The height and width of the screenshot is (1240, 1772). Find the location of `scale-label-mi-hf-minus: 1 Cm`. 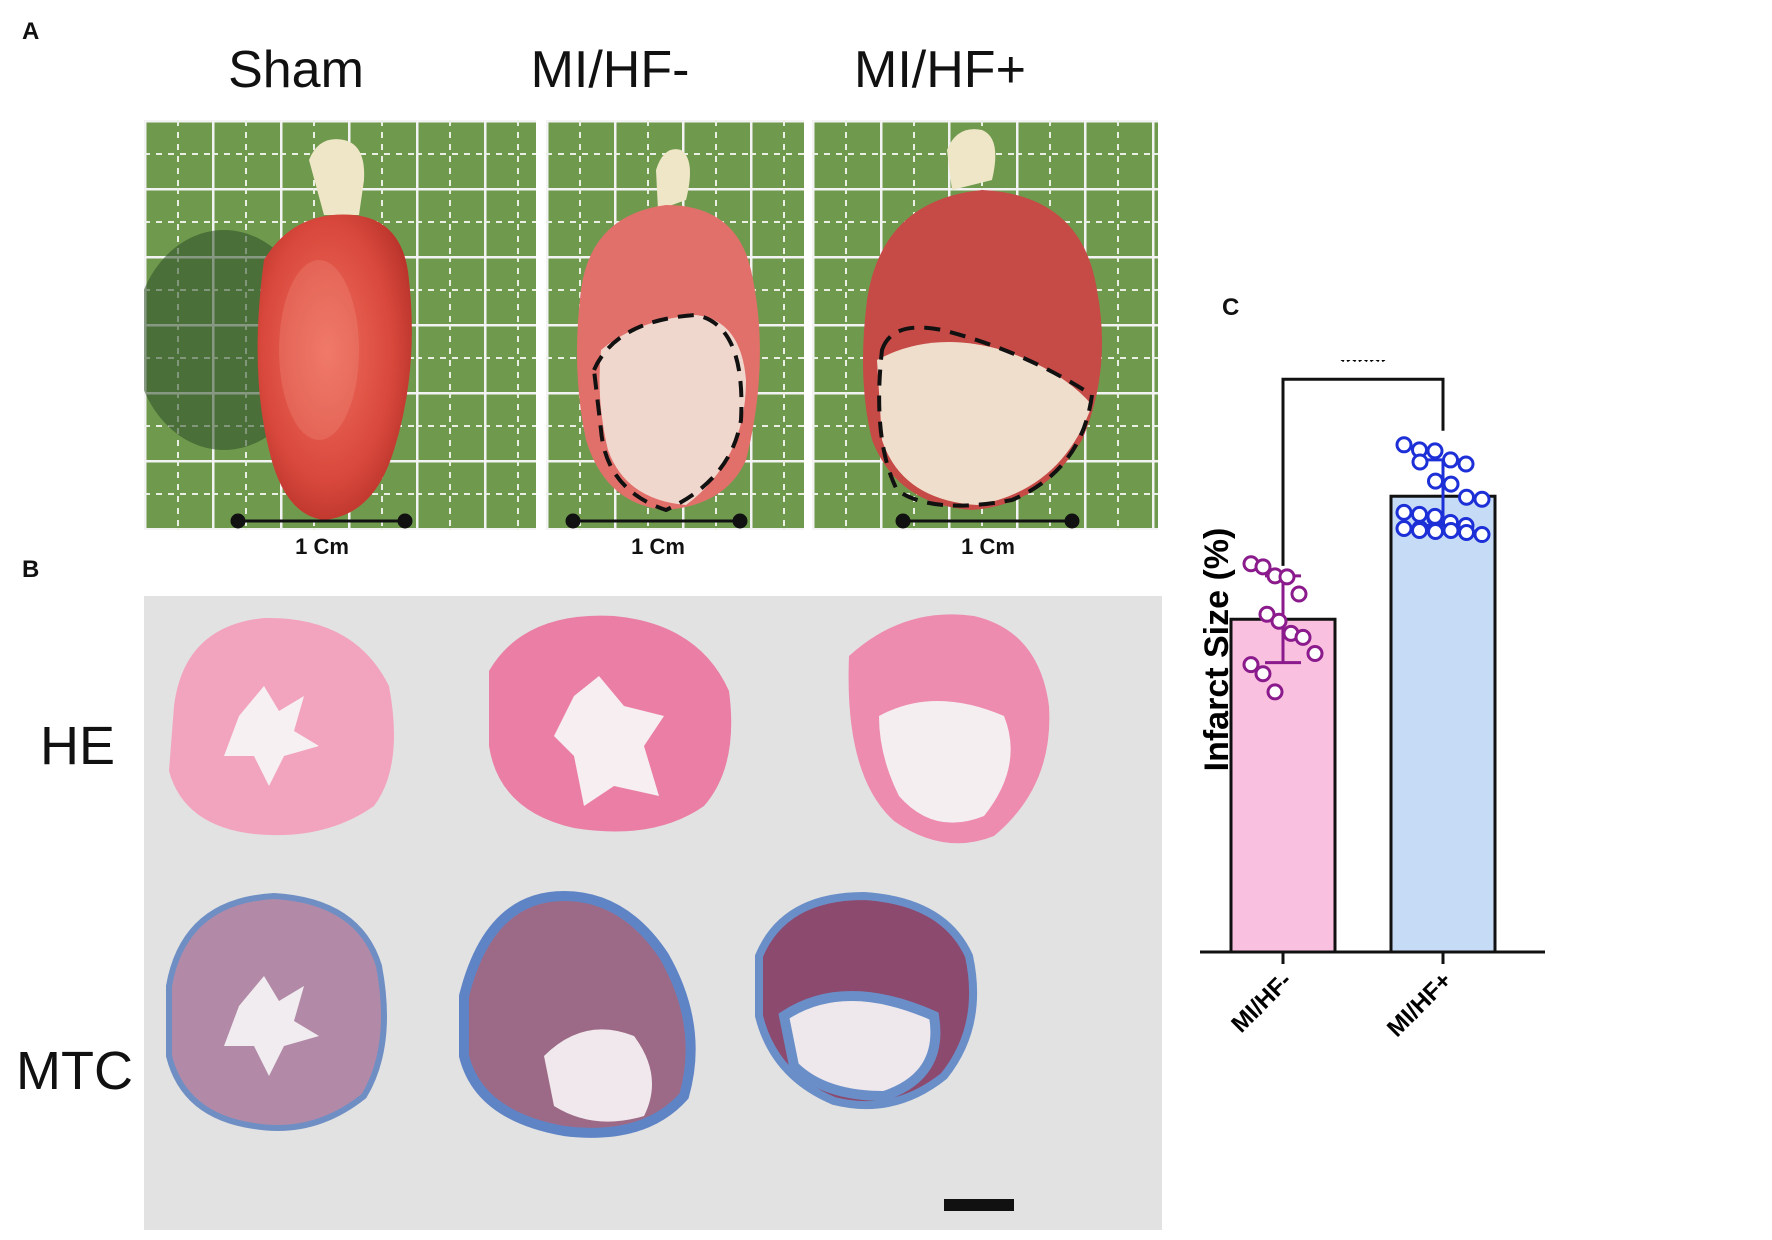

scale-label-mi-hf-minus: 1 Cm is located at coordinates (658, 546).